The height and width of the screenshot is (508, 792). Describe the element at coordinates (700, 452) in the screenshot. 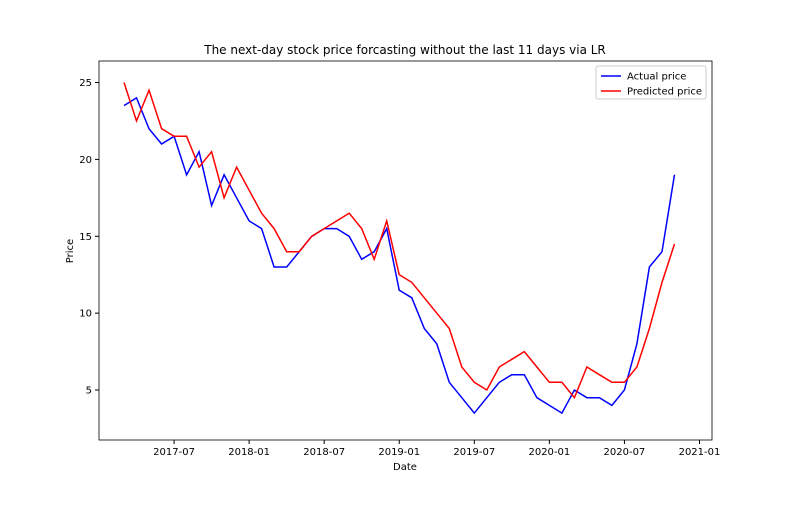

I see `x-tick-label: 2021-01` at that location.